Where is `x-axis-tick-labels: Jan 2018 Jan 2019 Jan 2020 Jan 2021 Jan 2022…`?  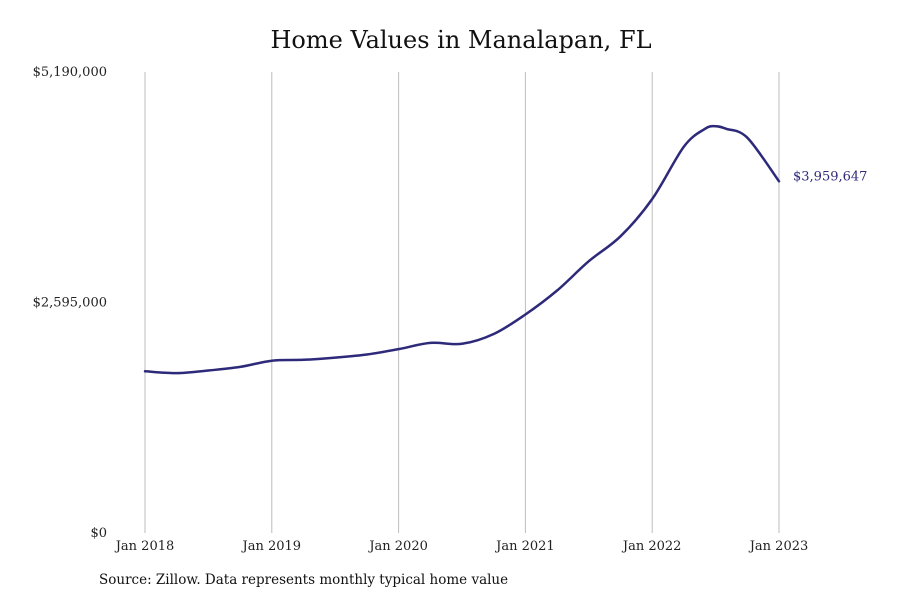
x-axis-tick-labels: Jan 2018 Jan 2019 Jan 2020 Jan 2021 Jan 2022… is located at coordinates (461, 546).